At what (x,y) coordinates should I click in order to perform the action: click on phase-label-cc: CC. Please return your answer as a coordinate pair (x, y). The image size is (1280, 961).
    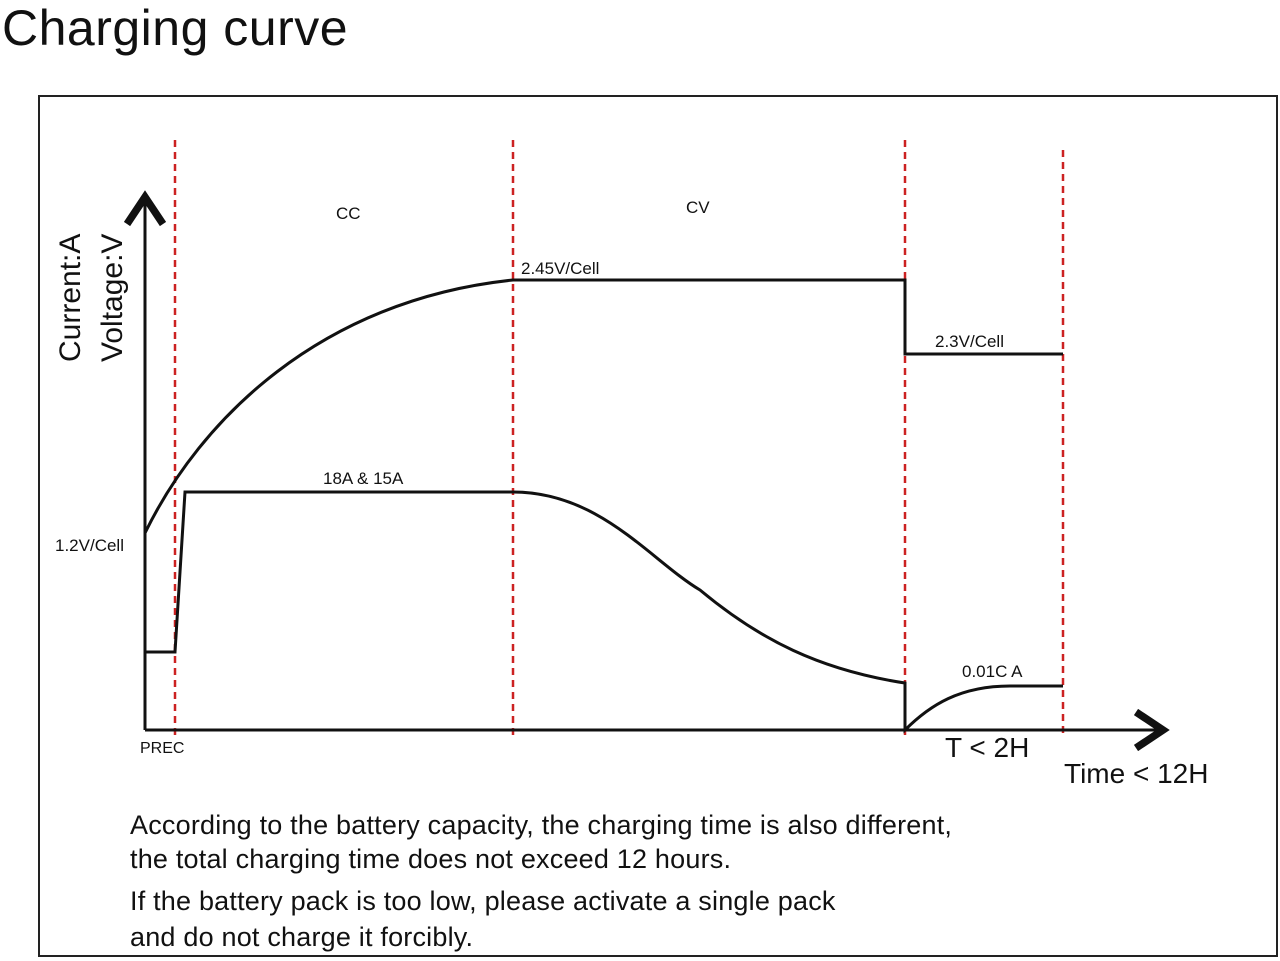
    Looking at the image, I should click on (348, 213).